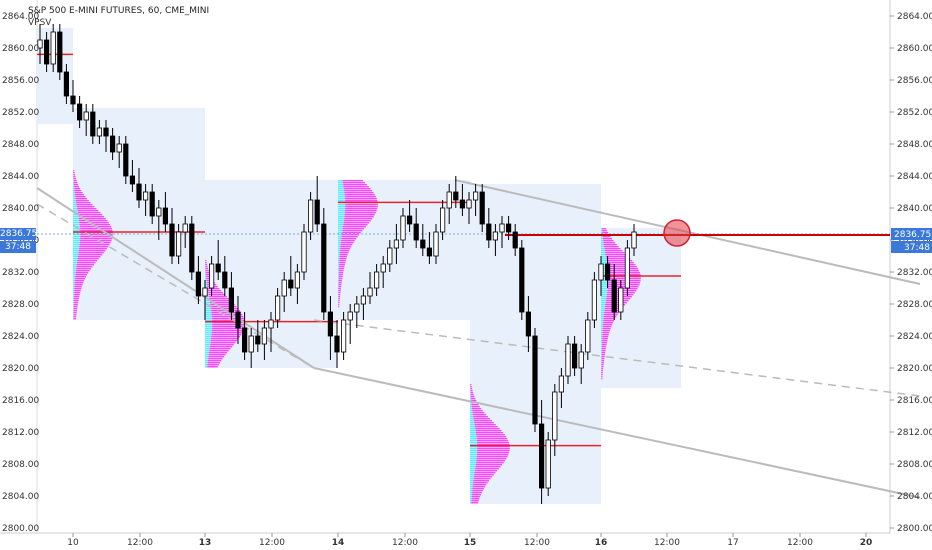 The image size is (932, 550). What do you see at coordinates (40, 23) in the screenshot?
I see `indicator-label: VPSV` at bounding box center [40, 23].